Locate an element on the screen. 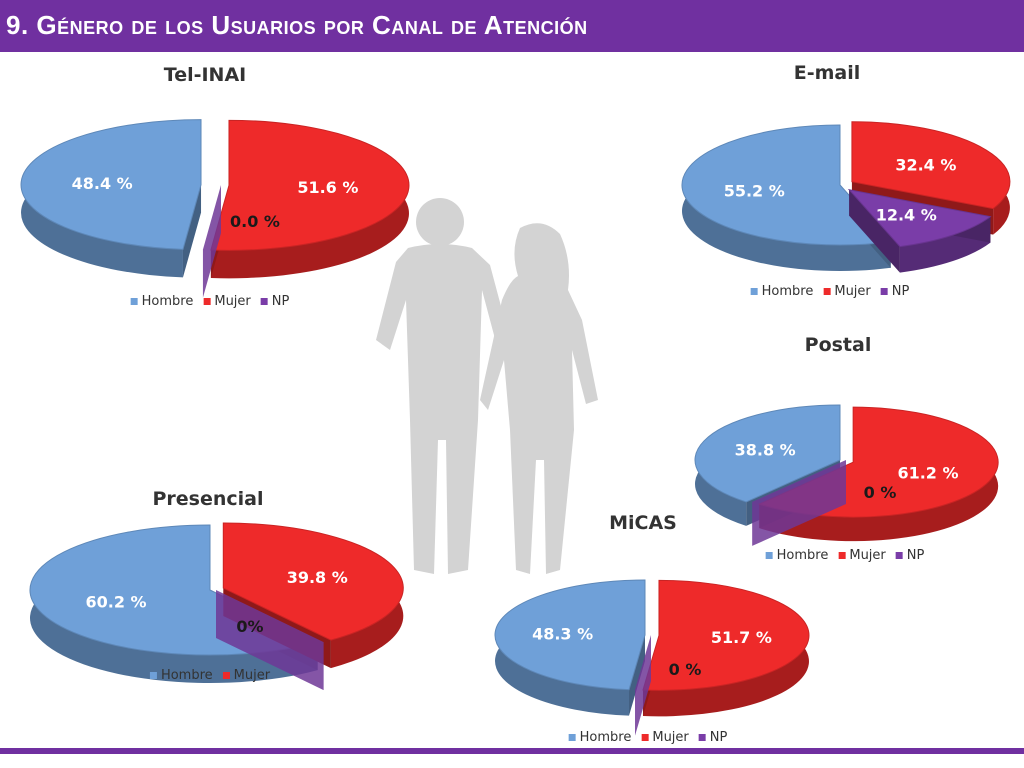 This screenshot has height=768, width=1024. pie-plot: 48.4 % 51.6 % 0.0 % is located at coordinates (215, 208).